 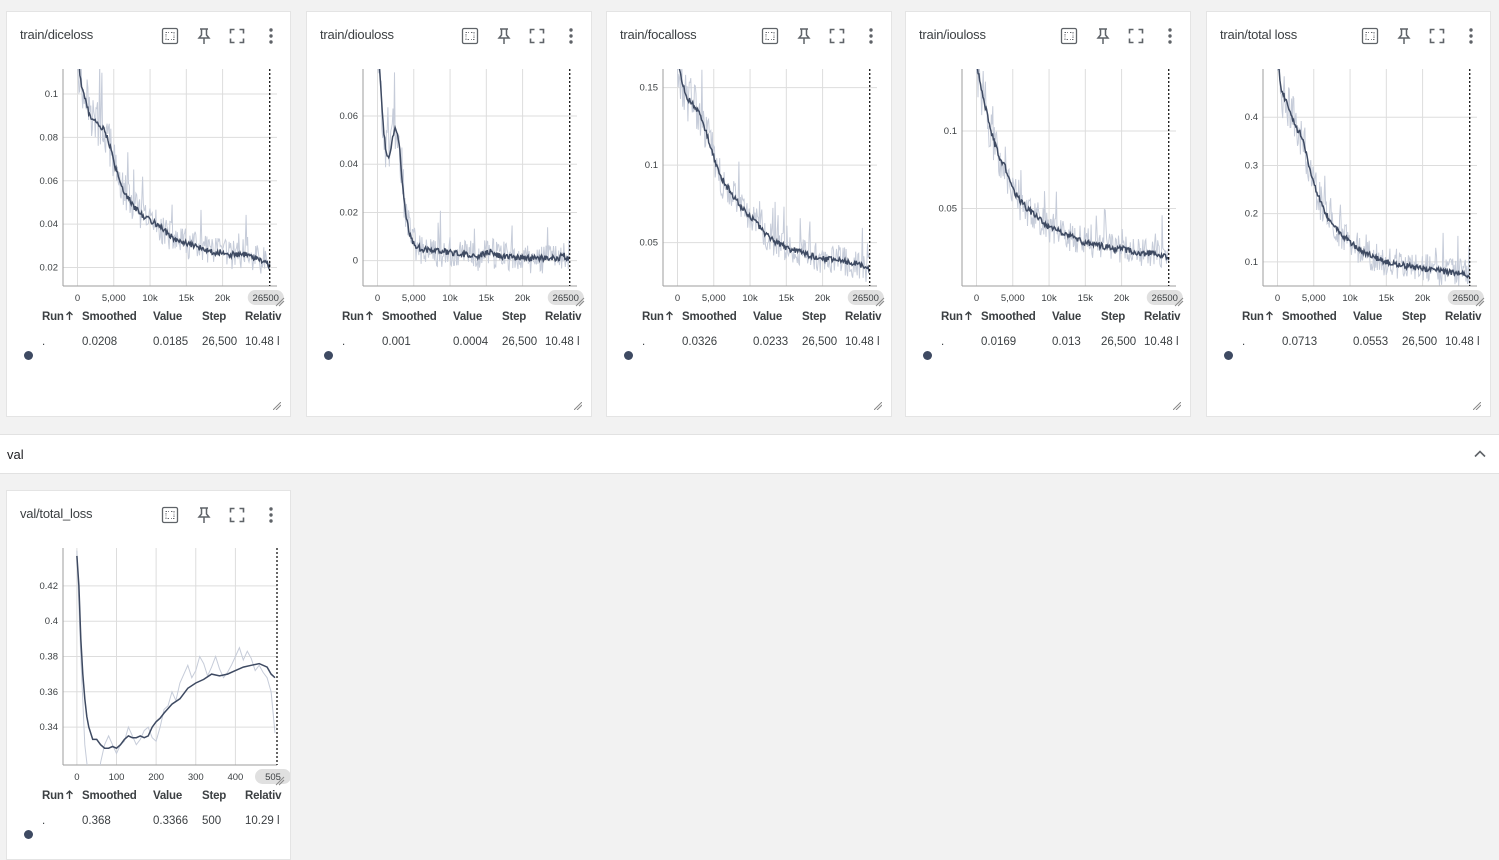 I want to click on cell-relative: 10.29 l, so click(x=262, y=821).